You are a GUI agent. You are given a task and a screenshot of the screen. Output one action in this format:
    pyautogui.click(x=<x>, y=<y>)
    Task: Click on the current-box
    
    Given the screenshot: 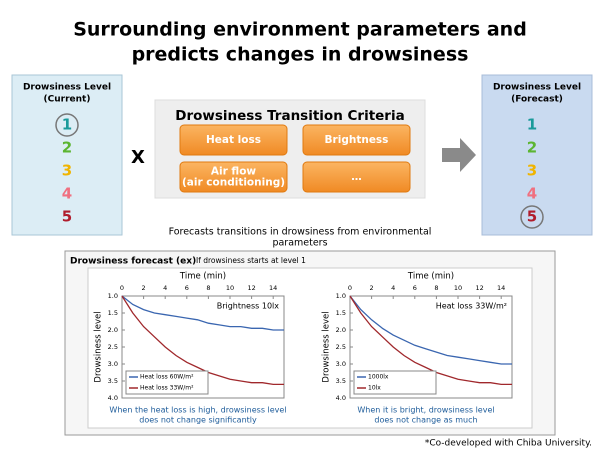 What is the action you would take?
    pyautogui.click(x=67, y=155)
    